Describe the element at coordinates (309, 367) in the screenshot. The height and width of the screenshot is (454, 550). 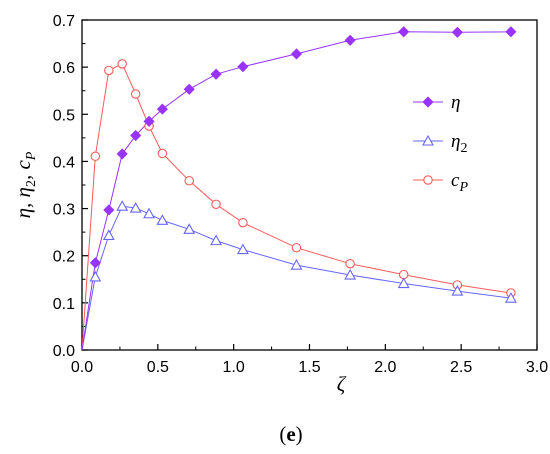
I see `x-tick-label: 1.5` at that location.